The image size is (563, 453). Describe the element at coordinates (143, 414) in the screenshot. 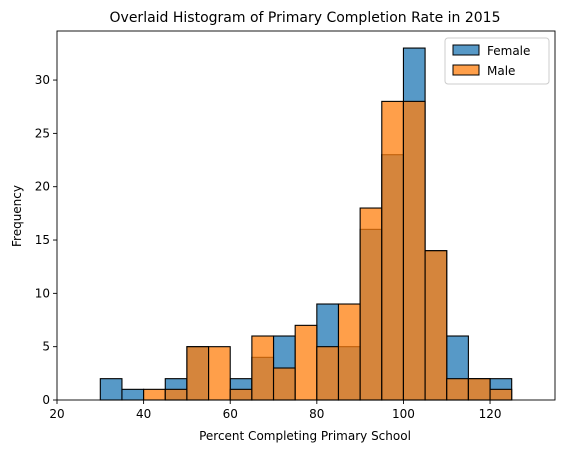

I see `x-tick-label-40: 40` at that location.